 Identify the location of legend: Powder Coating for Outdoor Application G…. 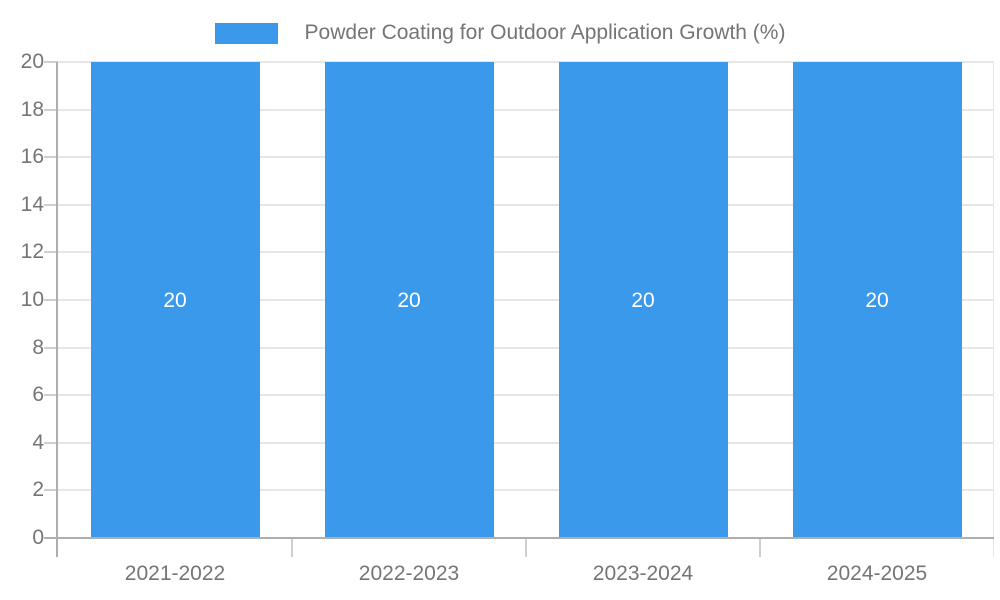
(500, 33).